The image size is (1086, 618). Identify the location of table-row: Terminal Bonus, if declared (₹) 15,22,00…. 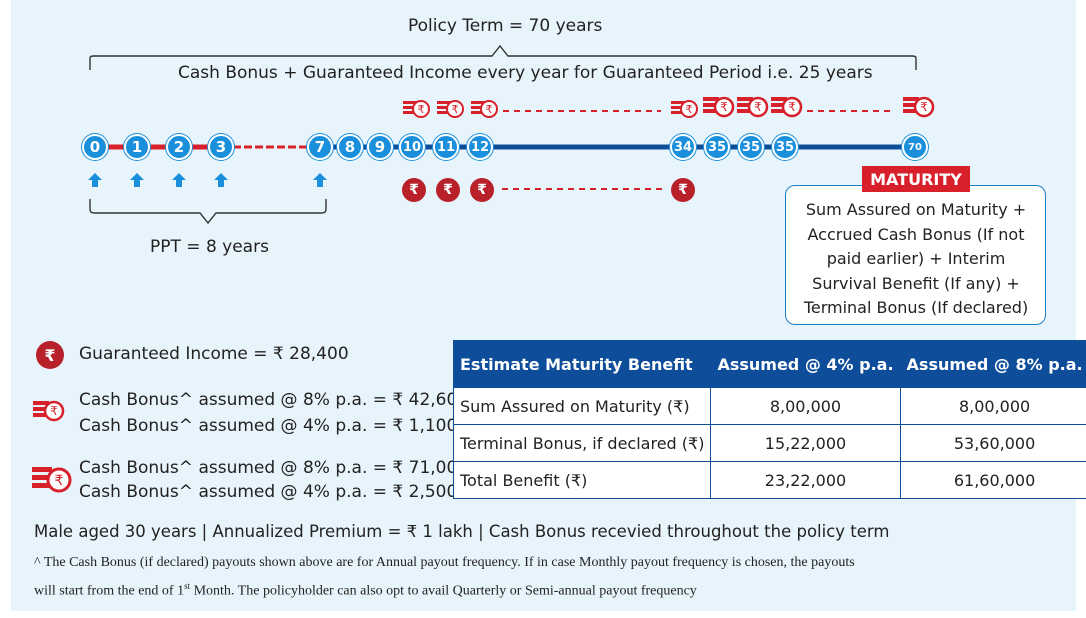
(769, 443).